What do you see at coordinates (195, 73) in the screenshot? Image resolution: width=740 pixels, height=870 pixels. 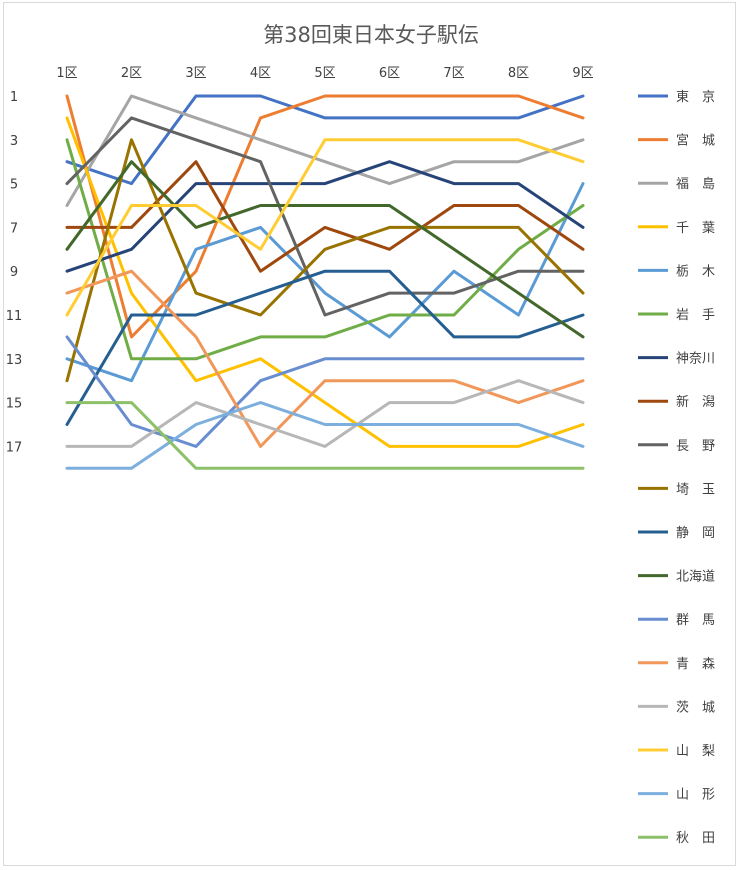 I see `x-tick-label: 3区` at bounding box center [195, 73].